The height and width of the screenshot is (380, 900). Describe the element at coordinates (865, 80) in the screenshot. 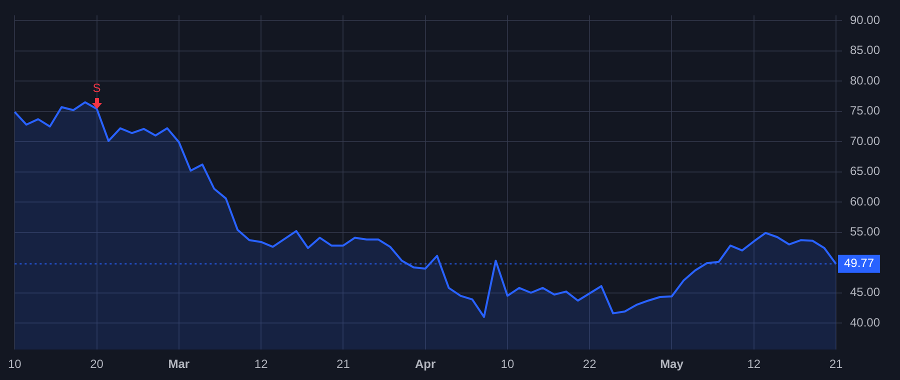

I see `y-tick-label: 80.00` at that location.